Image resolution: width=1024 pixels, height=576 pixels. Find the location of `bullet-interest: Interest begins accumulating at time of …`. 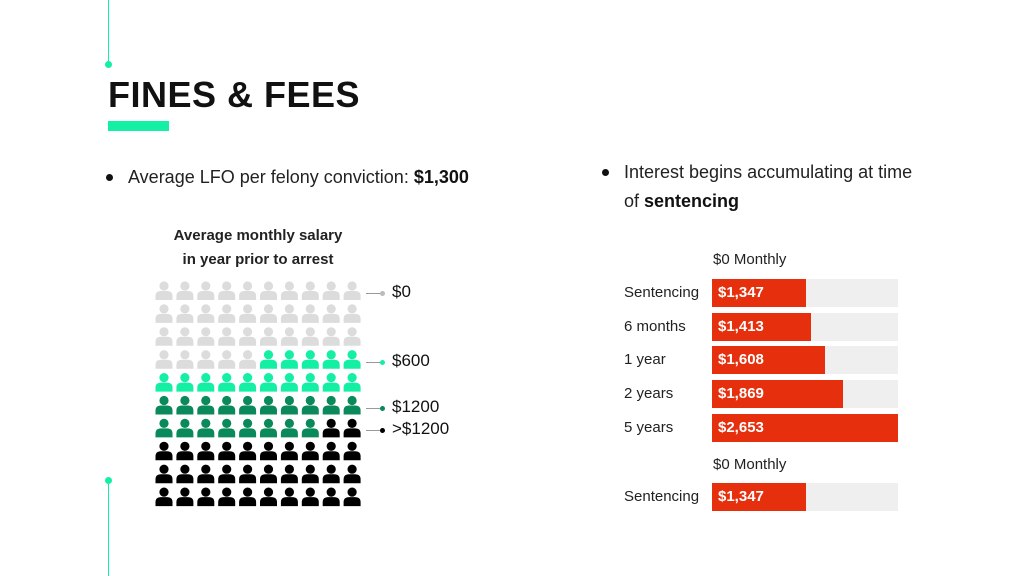

bullet-interest: Interest begins accumulating at time of … is located at coordinates (763, 187).